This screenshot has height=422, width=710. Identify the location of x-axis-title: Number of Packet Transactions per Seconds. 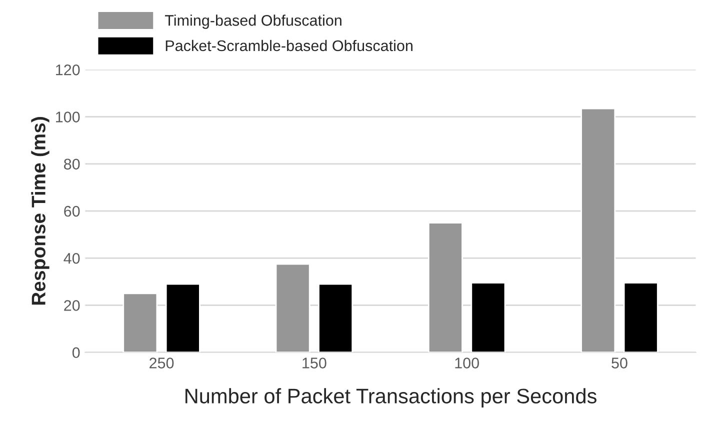
(391, 398).